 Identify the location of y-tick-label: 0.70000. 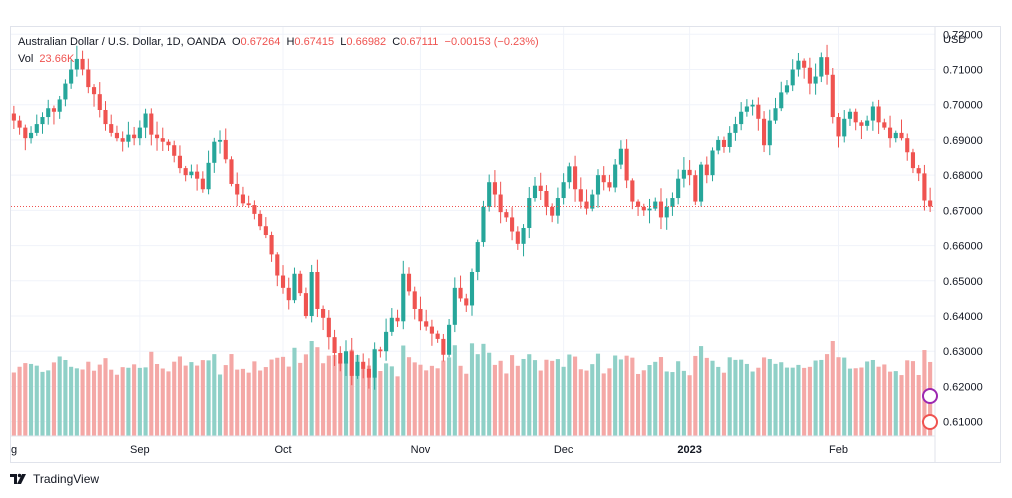
(963, 106).